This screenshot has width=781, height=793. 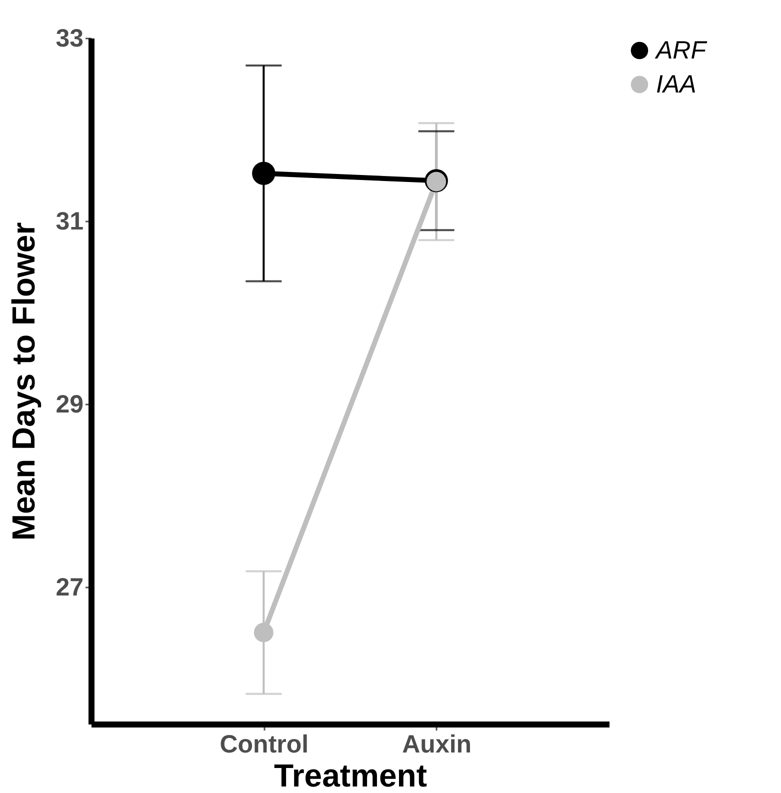 What do you see at coordinates (264, 744) in the screenshot?
I see `x-tick-label: Control` at bounding box center [264, 744].